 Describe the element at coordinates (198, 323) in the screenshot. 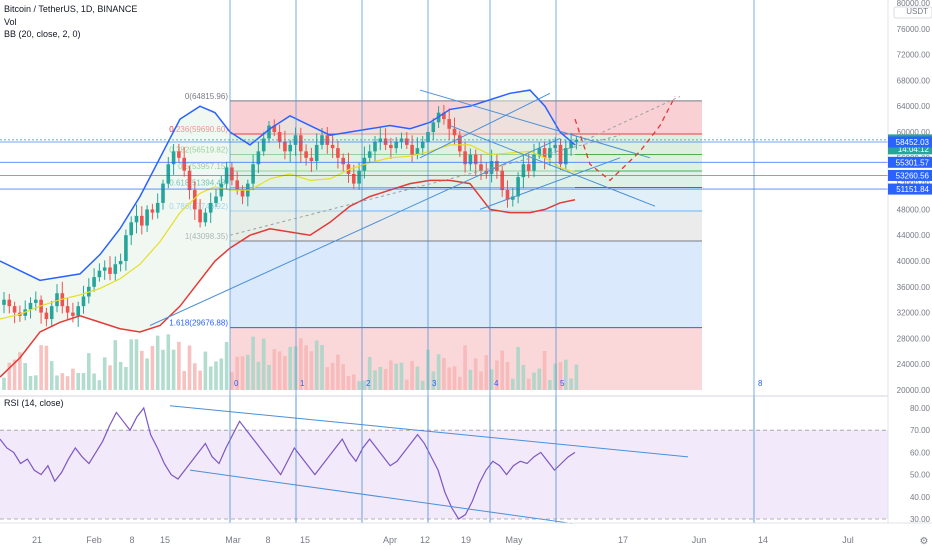

I see `fib-level-label: 1.618(29676.88)` at that location.